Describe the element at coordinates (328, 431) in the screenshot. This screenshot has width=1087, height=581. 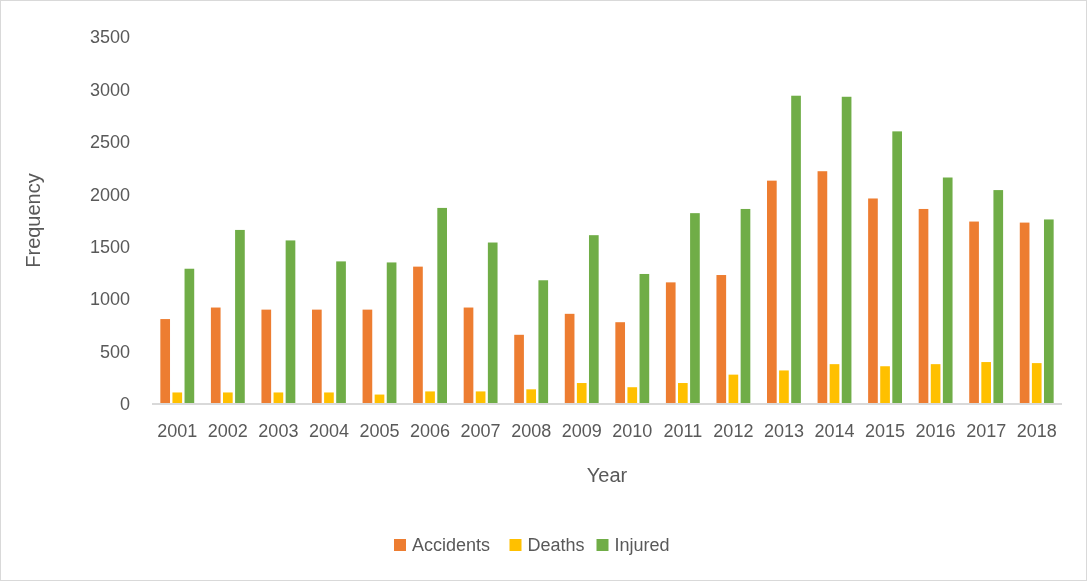
I see `x-tick-label: 2004` at that location.